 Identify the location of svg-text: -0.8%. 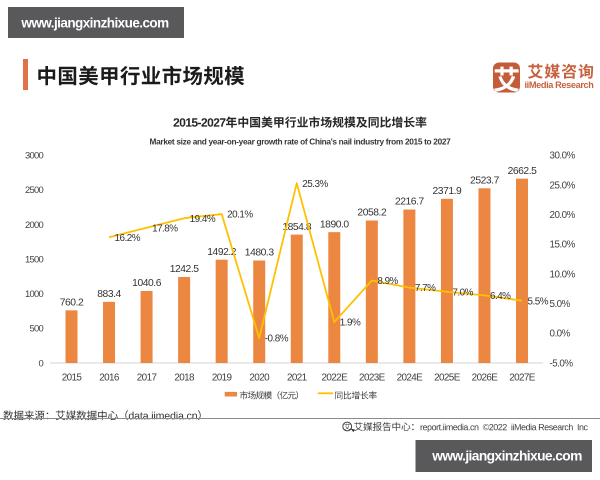
(277, 339).